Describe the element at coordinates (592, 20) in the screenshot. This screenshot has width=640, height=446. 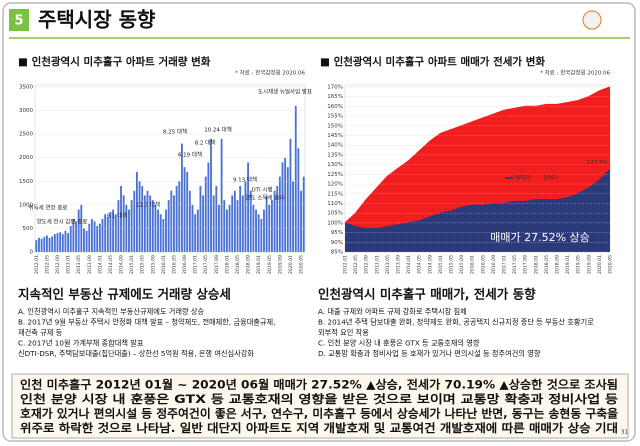
I see `logo` at that location.